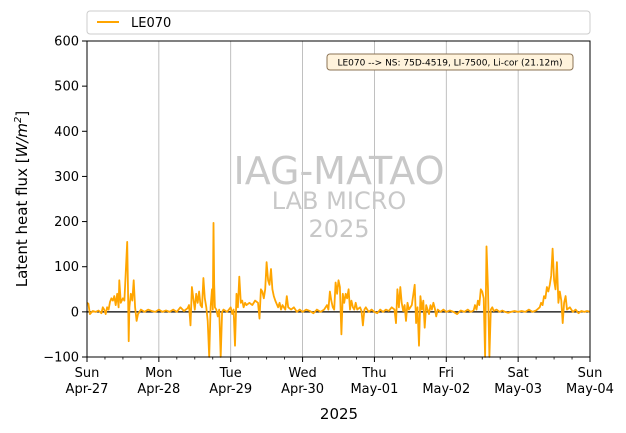 The width and height of the screenshot is (626, 433). I want to click on y-tick-label: 500, so click(66, 87).